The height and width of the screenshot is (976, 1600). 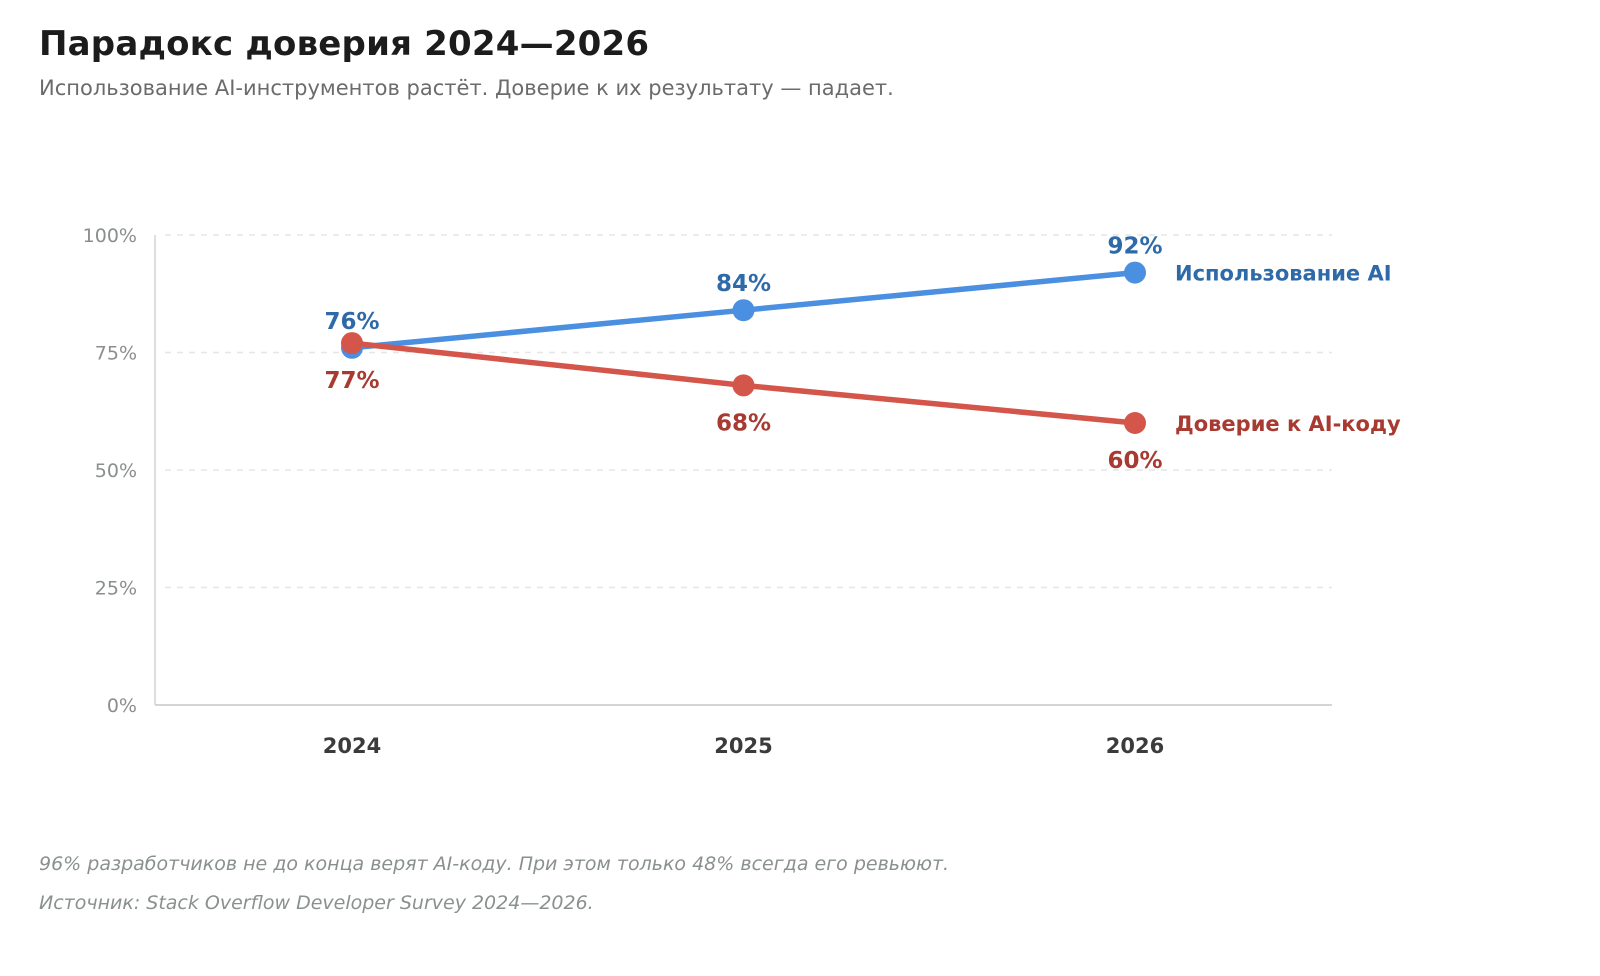 What do you see at coordinates (116, 354) in the screenshot?
I see `y-tick-label: 75%` at bounding box center [116, 354].